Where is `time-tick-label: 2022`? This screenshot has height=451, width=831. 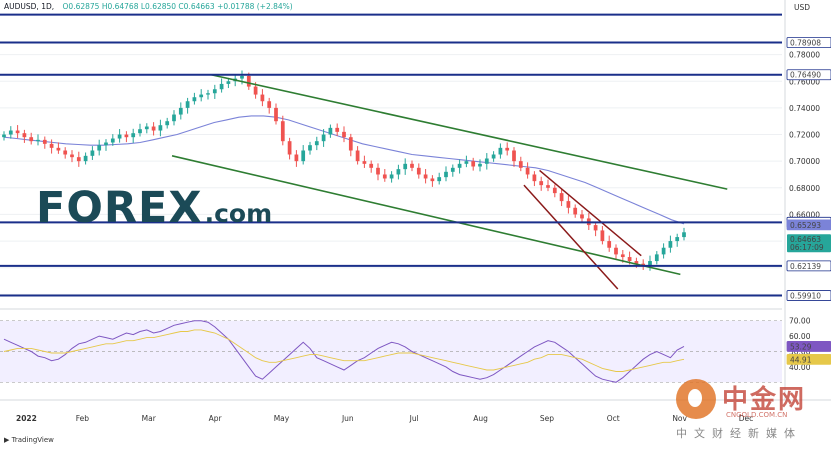 time-tick-label: 2022 is located at coordinates (26, 418).